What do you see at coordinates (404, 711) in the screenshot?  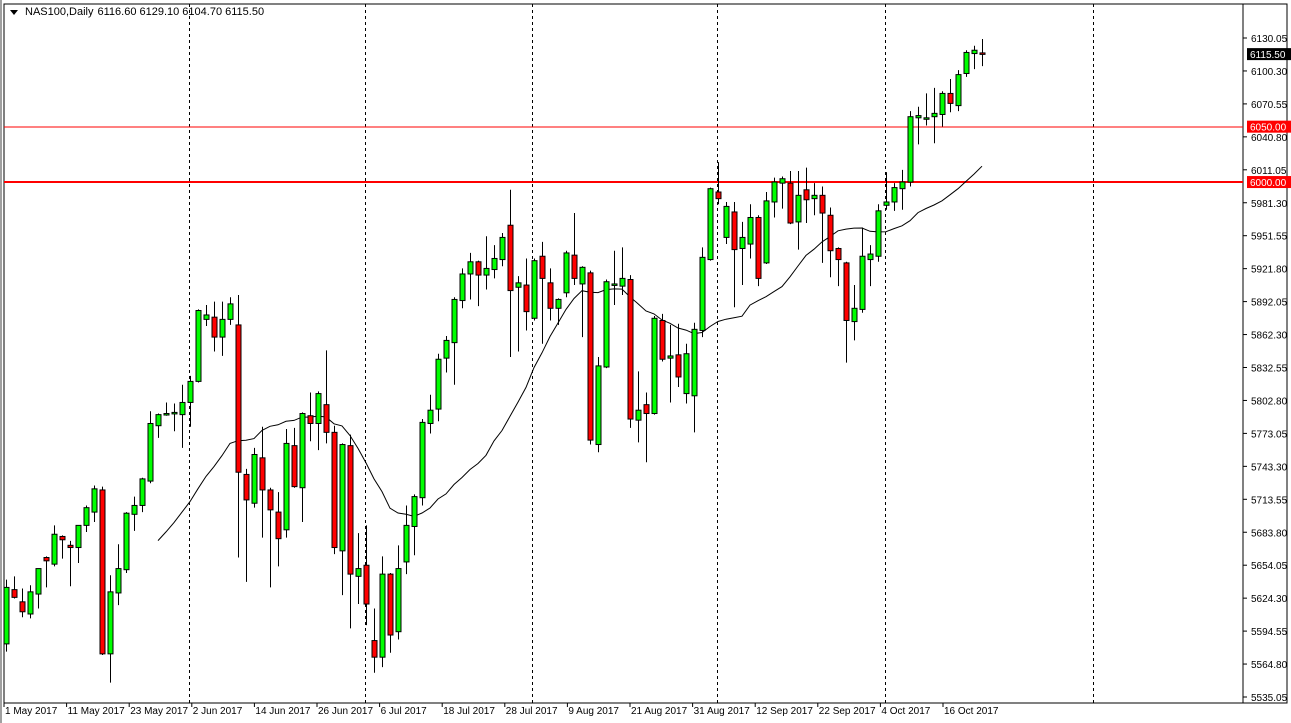 I see `x-tick-label: 6 Jul 2017` at bounding box center [404, 711].